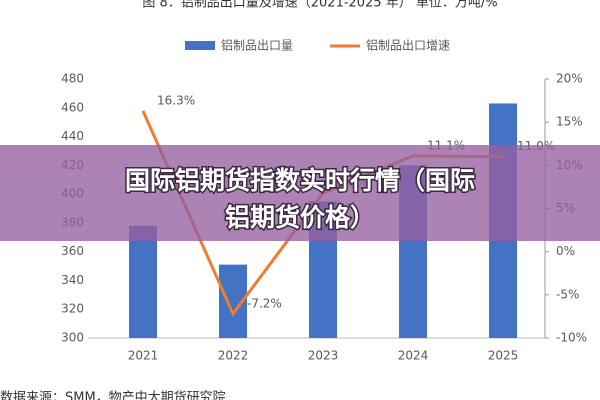 This screenshot has width=600, height=400. Describe the element at coordinates (143, 356) in the screenshot. I see `x-tick-label: 2021` at that location.